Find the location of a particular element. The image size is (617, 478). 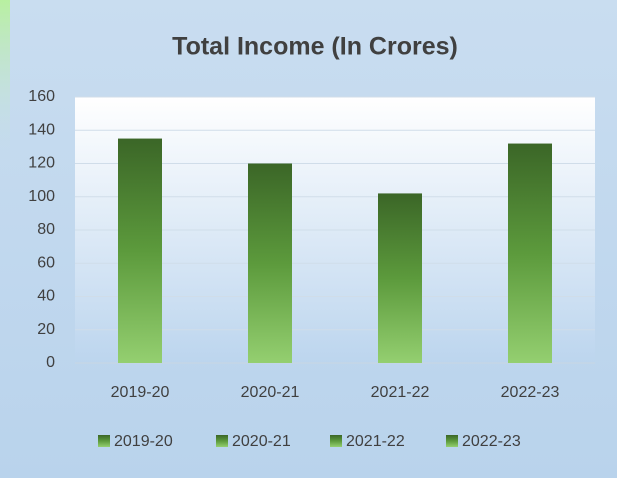

y-tick-label: 80 is located at coordinates (46, 229).